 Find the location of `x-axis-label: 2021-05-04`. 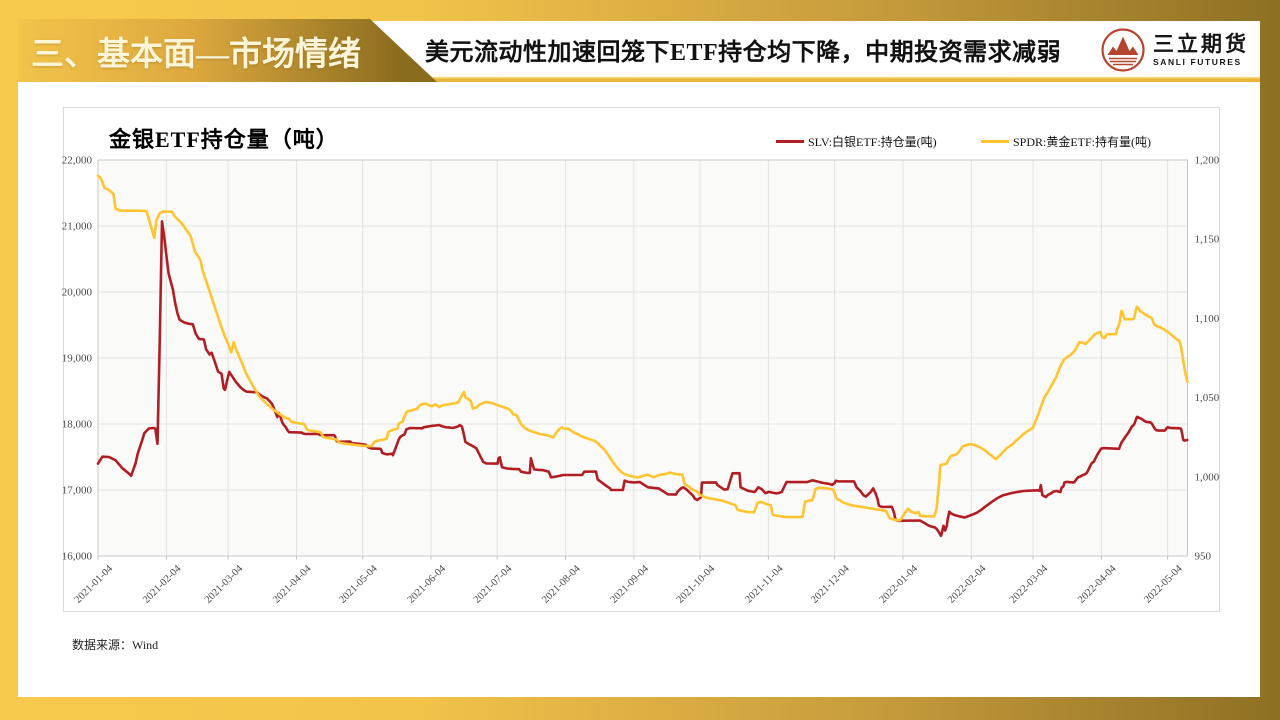

x-axis-label: 2021-05-04 is located at coordinates (358, 584).